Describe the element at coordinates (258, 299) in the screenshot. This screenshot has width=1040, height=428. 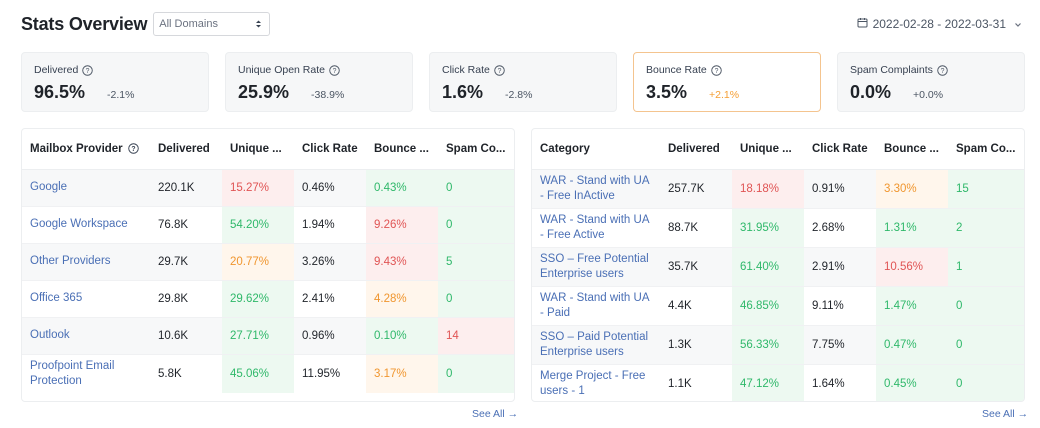
I see `open-rate-cell: 29.62%` at that location.